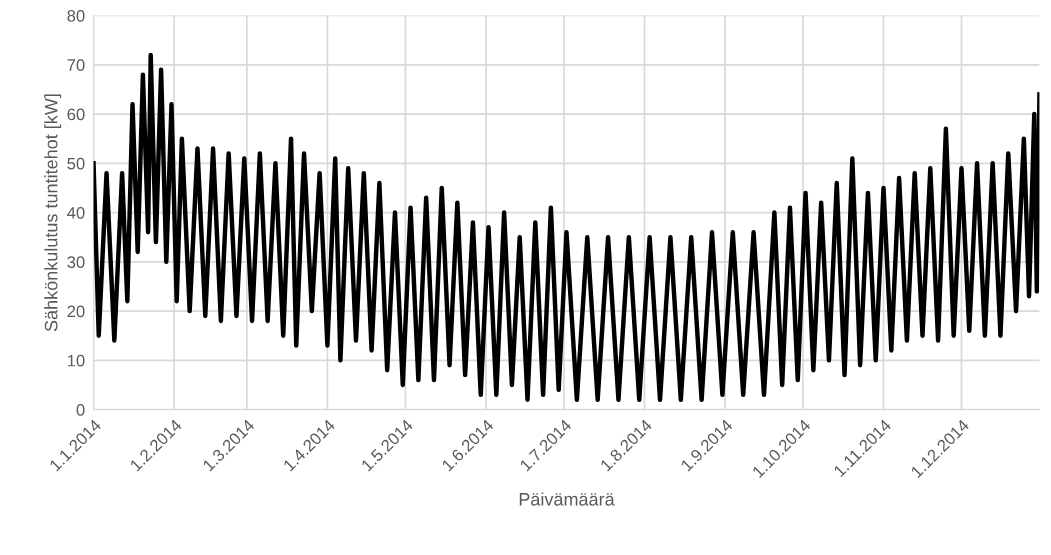 The image size is (1051, 555). Describe the element at coordinates (76, 65) in the screenshot. I see `y-tick-label: 70` at that location.